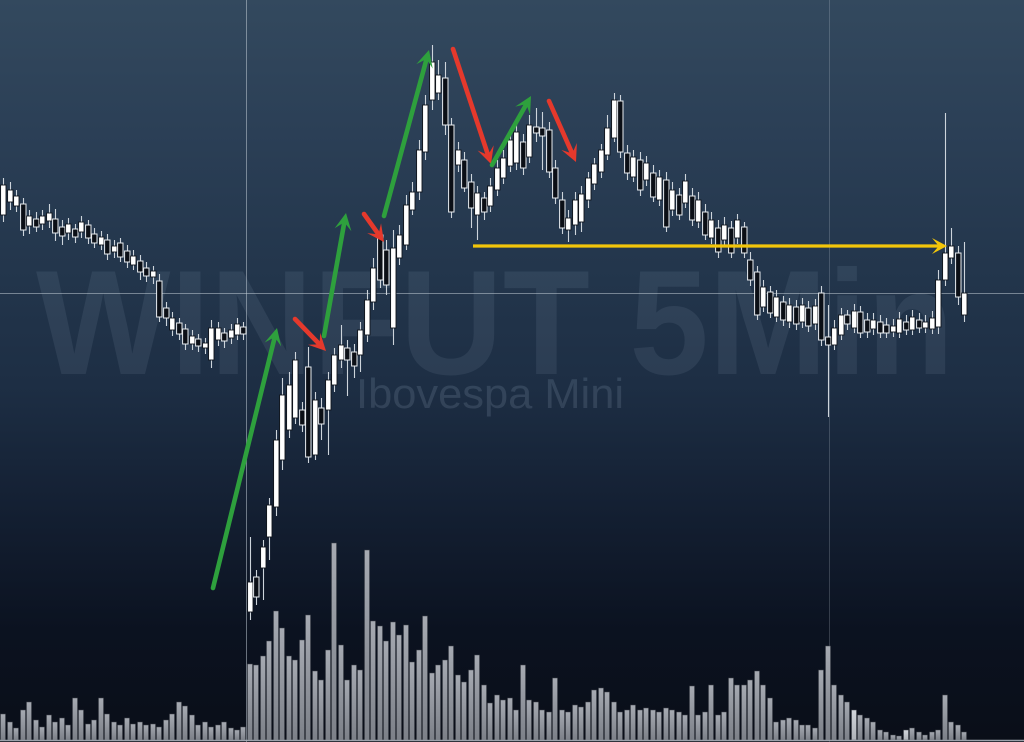 The image size is (1024, 742). What do you see at coordinates (560, 127) in the screenshot?
I see `arrow-shaft` at bounding box center [560, 127].